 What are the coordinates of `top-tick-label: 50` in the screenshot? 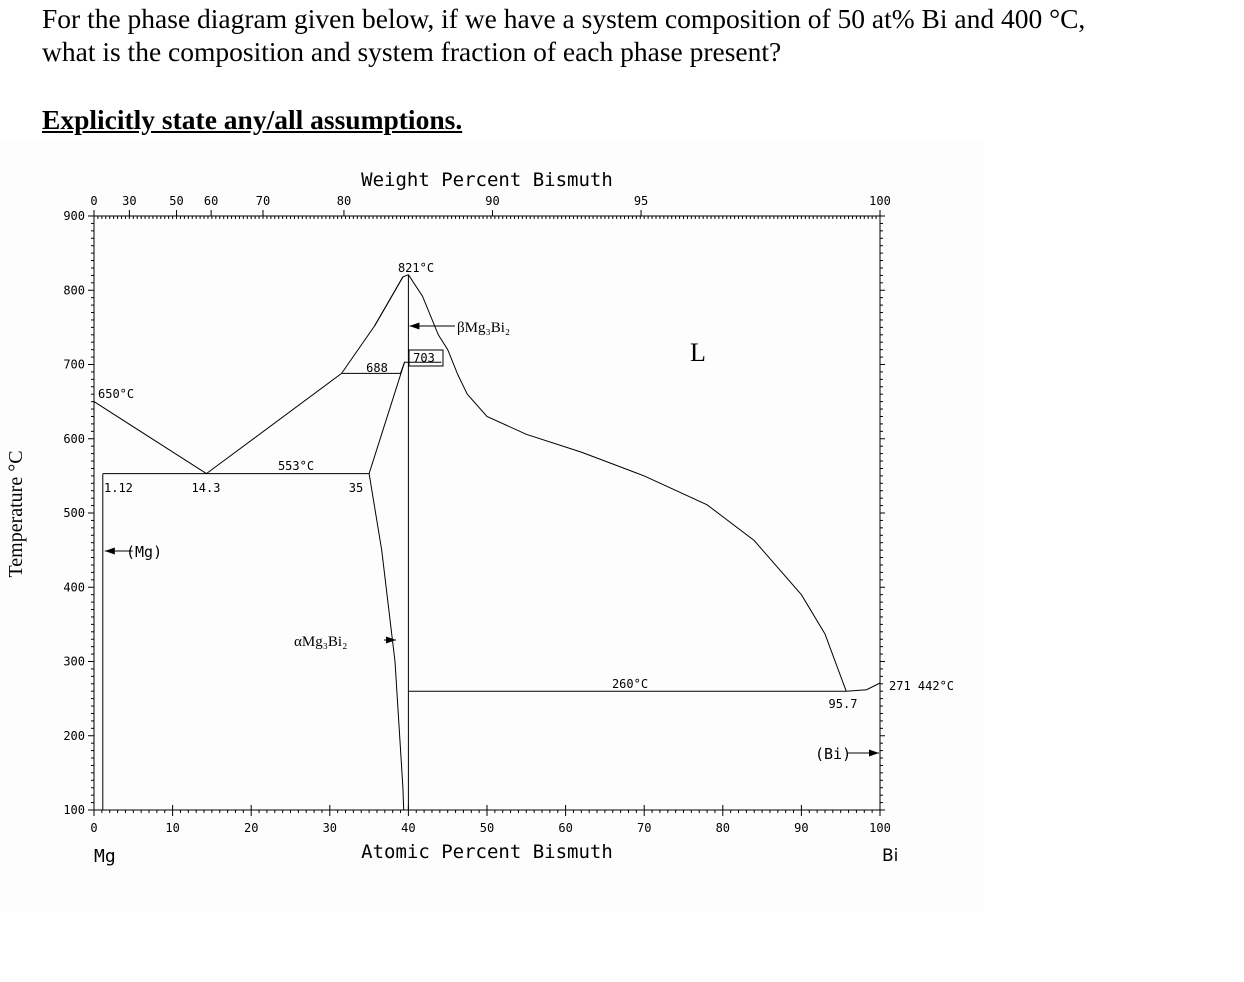 It's located at (176, 201).